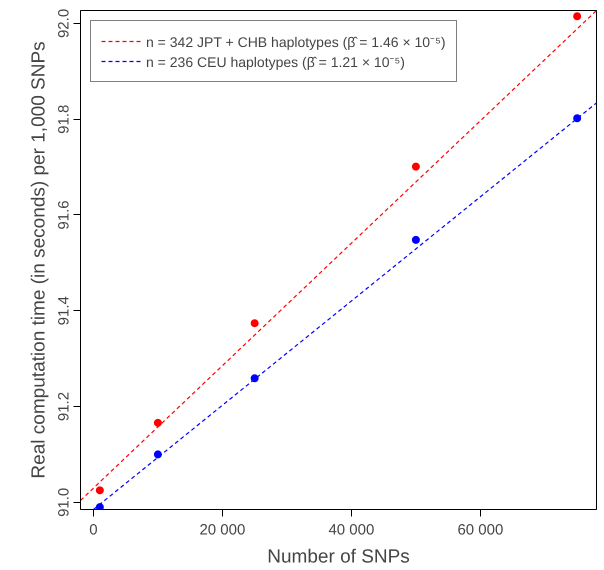 The image size is (604, 570). Describe the element at coordinates (64, 407) in the screenshot. I see `y-tick-label: 91.2` at that location.